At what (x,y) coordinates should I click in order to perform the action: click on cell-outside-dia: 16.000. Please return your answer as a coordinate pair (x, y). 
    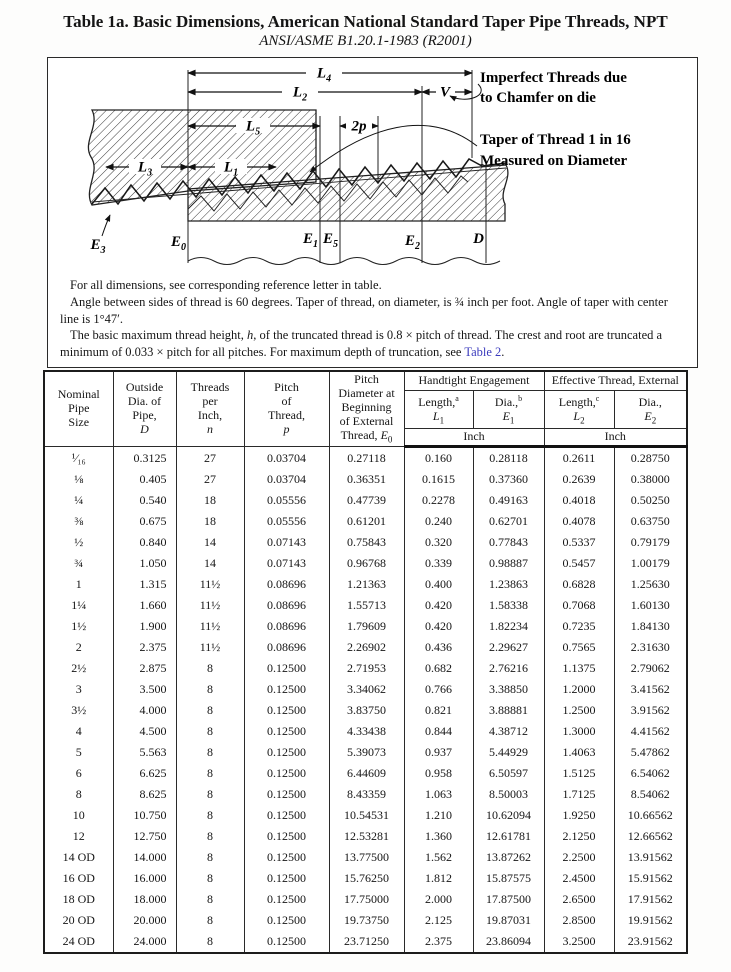
    Looking at the image, I should click on (144, 879).